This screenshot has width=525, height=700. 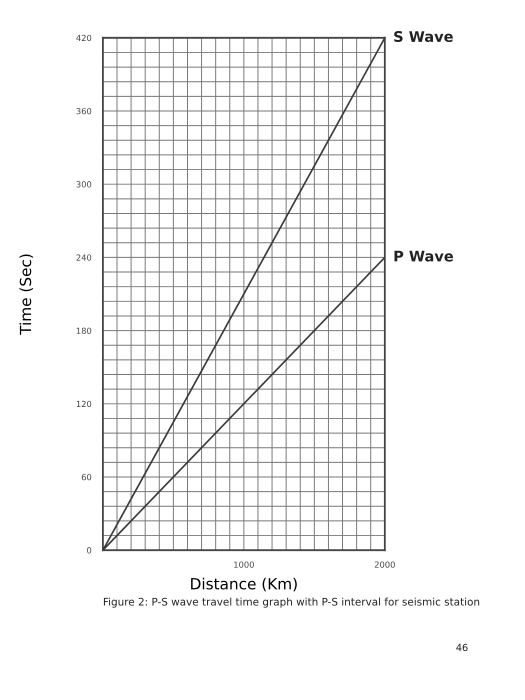 What do you see at coordinates (462, 648) in the screenshot?
I see `text: 46` at bounding box center [462, 648].